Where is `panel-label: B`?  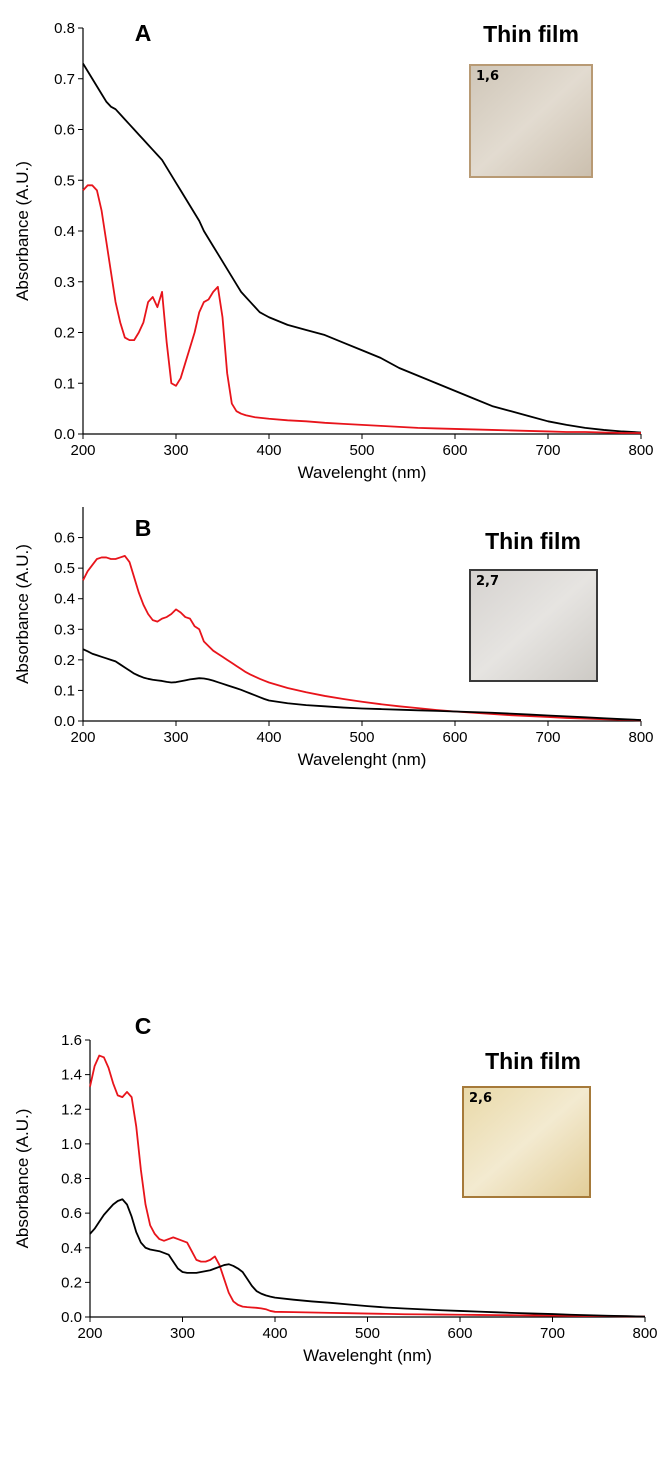
panel-label: B is located at coordinates (143, 528).